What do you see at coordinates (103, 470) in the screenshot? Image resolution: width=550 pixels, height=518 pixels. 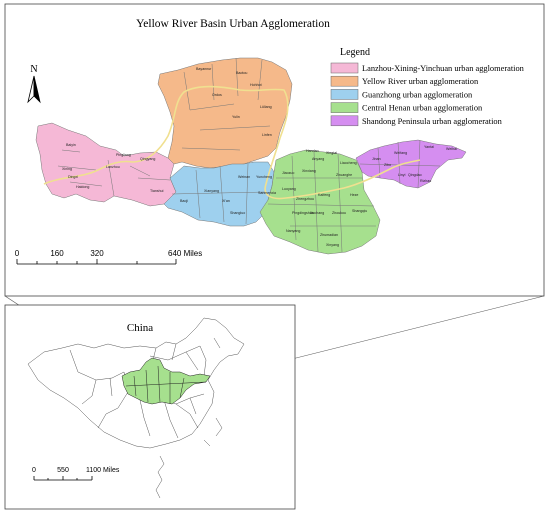 I see `inset-scale-tick-2: 1100 Miles` at bounding box center [103, 470].